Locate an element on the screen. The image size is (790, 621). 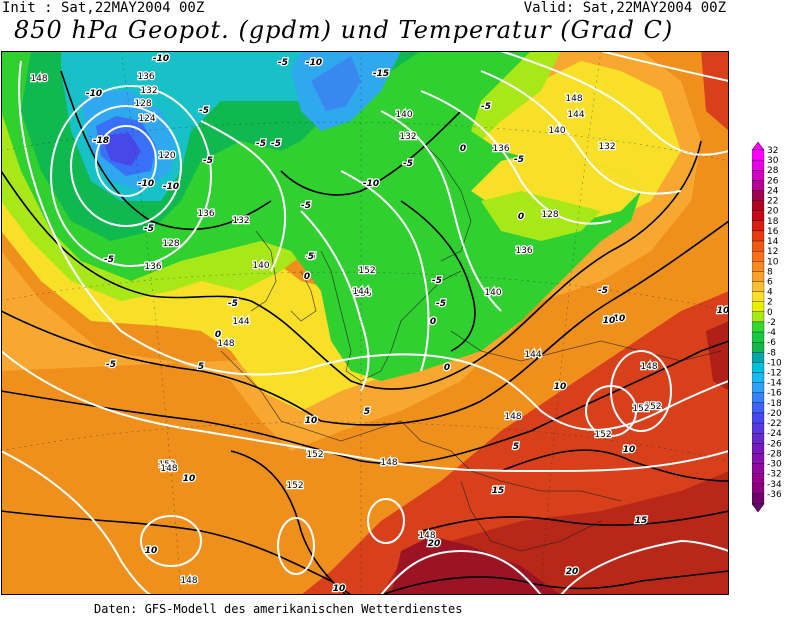
colorbar-tick-label: -32 is located at coordinates (774, 475).